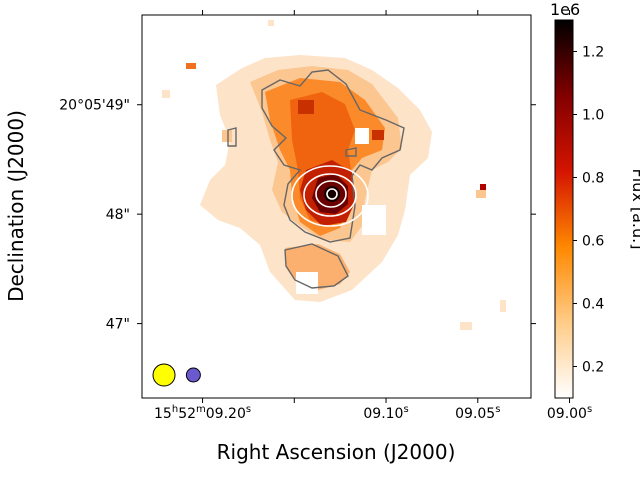 This screenshot has height=484, width=640. What do you see at coordinates (593, 242) in the screenshot?
I see `colorbar-tick-label: 0.6` at bounding box center [593, 242].